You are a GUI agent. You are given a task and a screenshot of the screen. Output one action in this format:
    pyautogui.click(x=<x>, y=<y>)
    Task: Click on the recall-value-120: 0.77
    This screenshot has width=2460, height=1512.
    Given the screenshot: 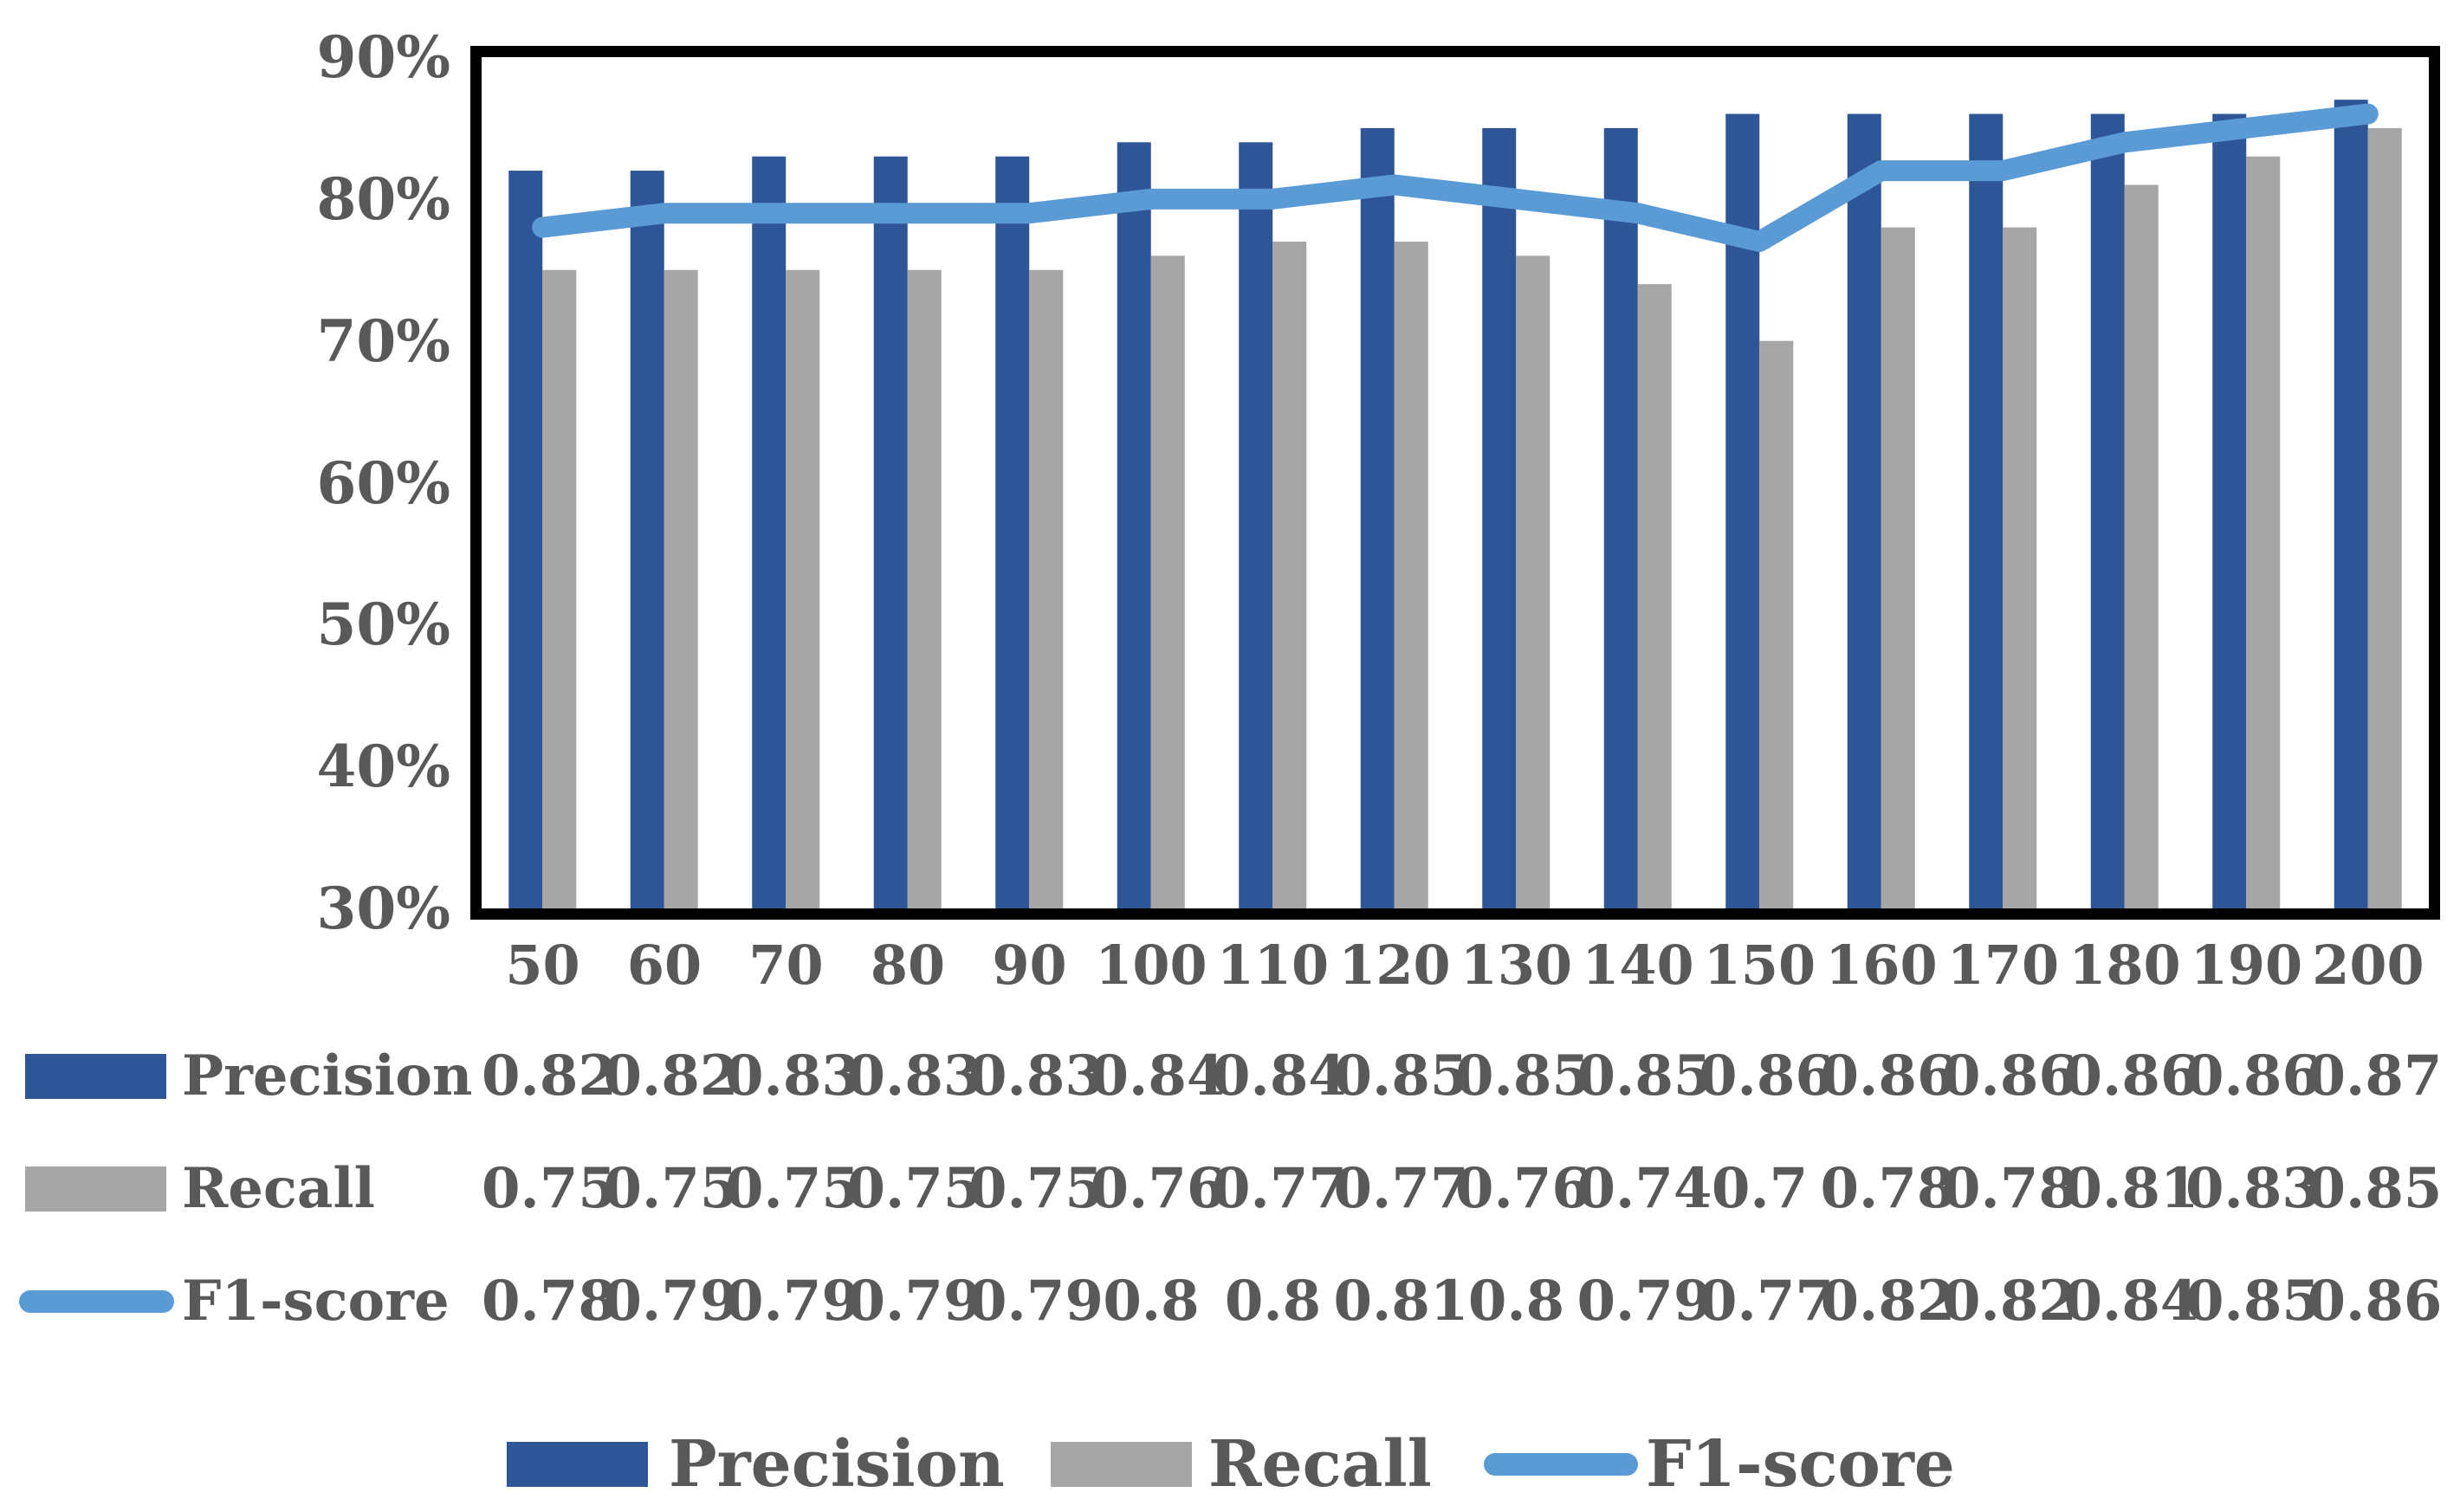 What is the action you would take?
    pyautogui.click(x=1401, y=1188)
    